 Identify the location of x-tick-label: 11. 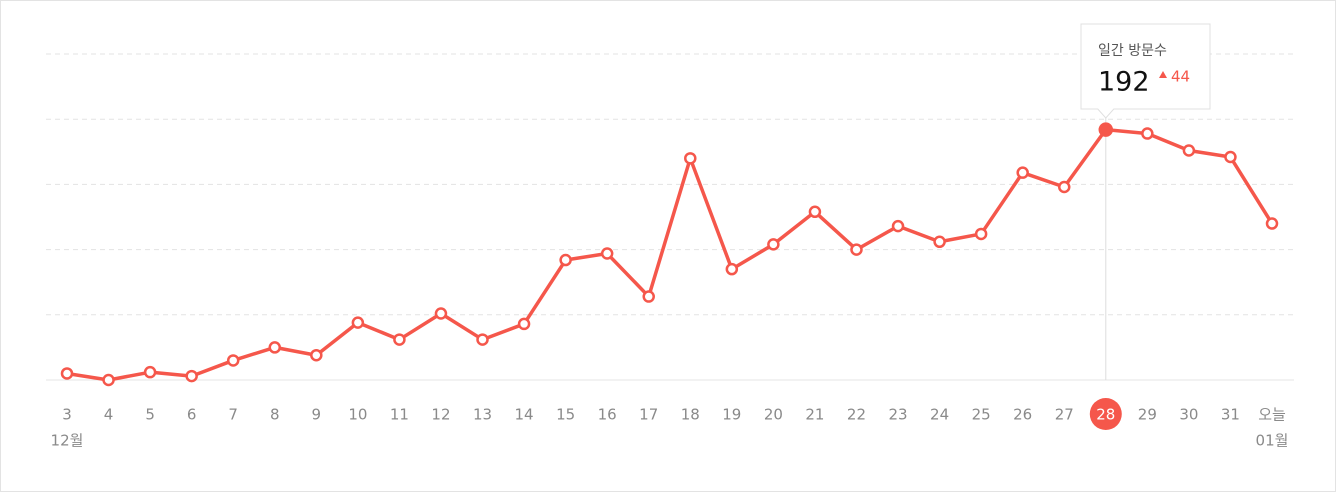
(399, 415).